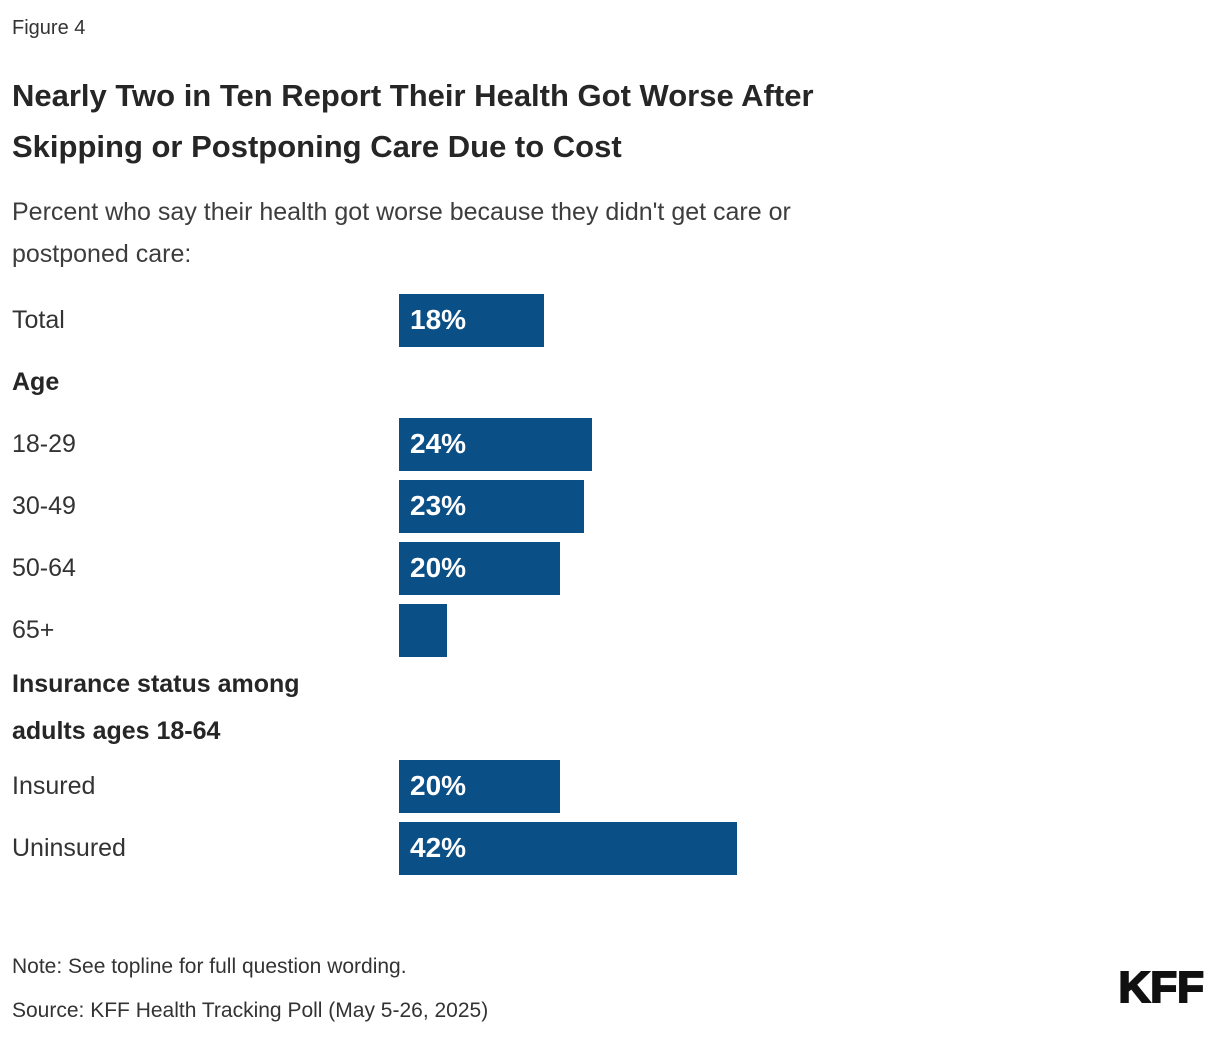 The image size is (1220, 1038). Describe the element at coordinates (54, 785) in the screenshot. I see `row-label: Insured` at that location.